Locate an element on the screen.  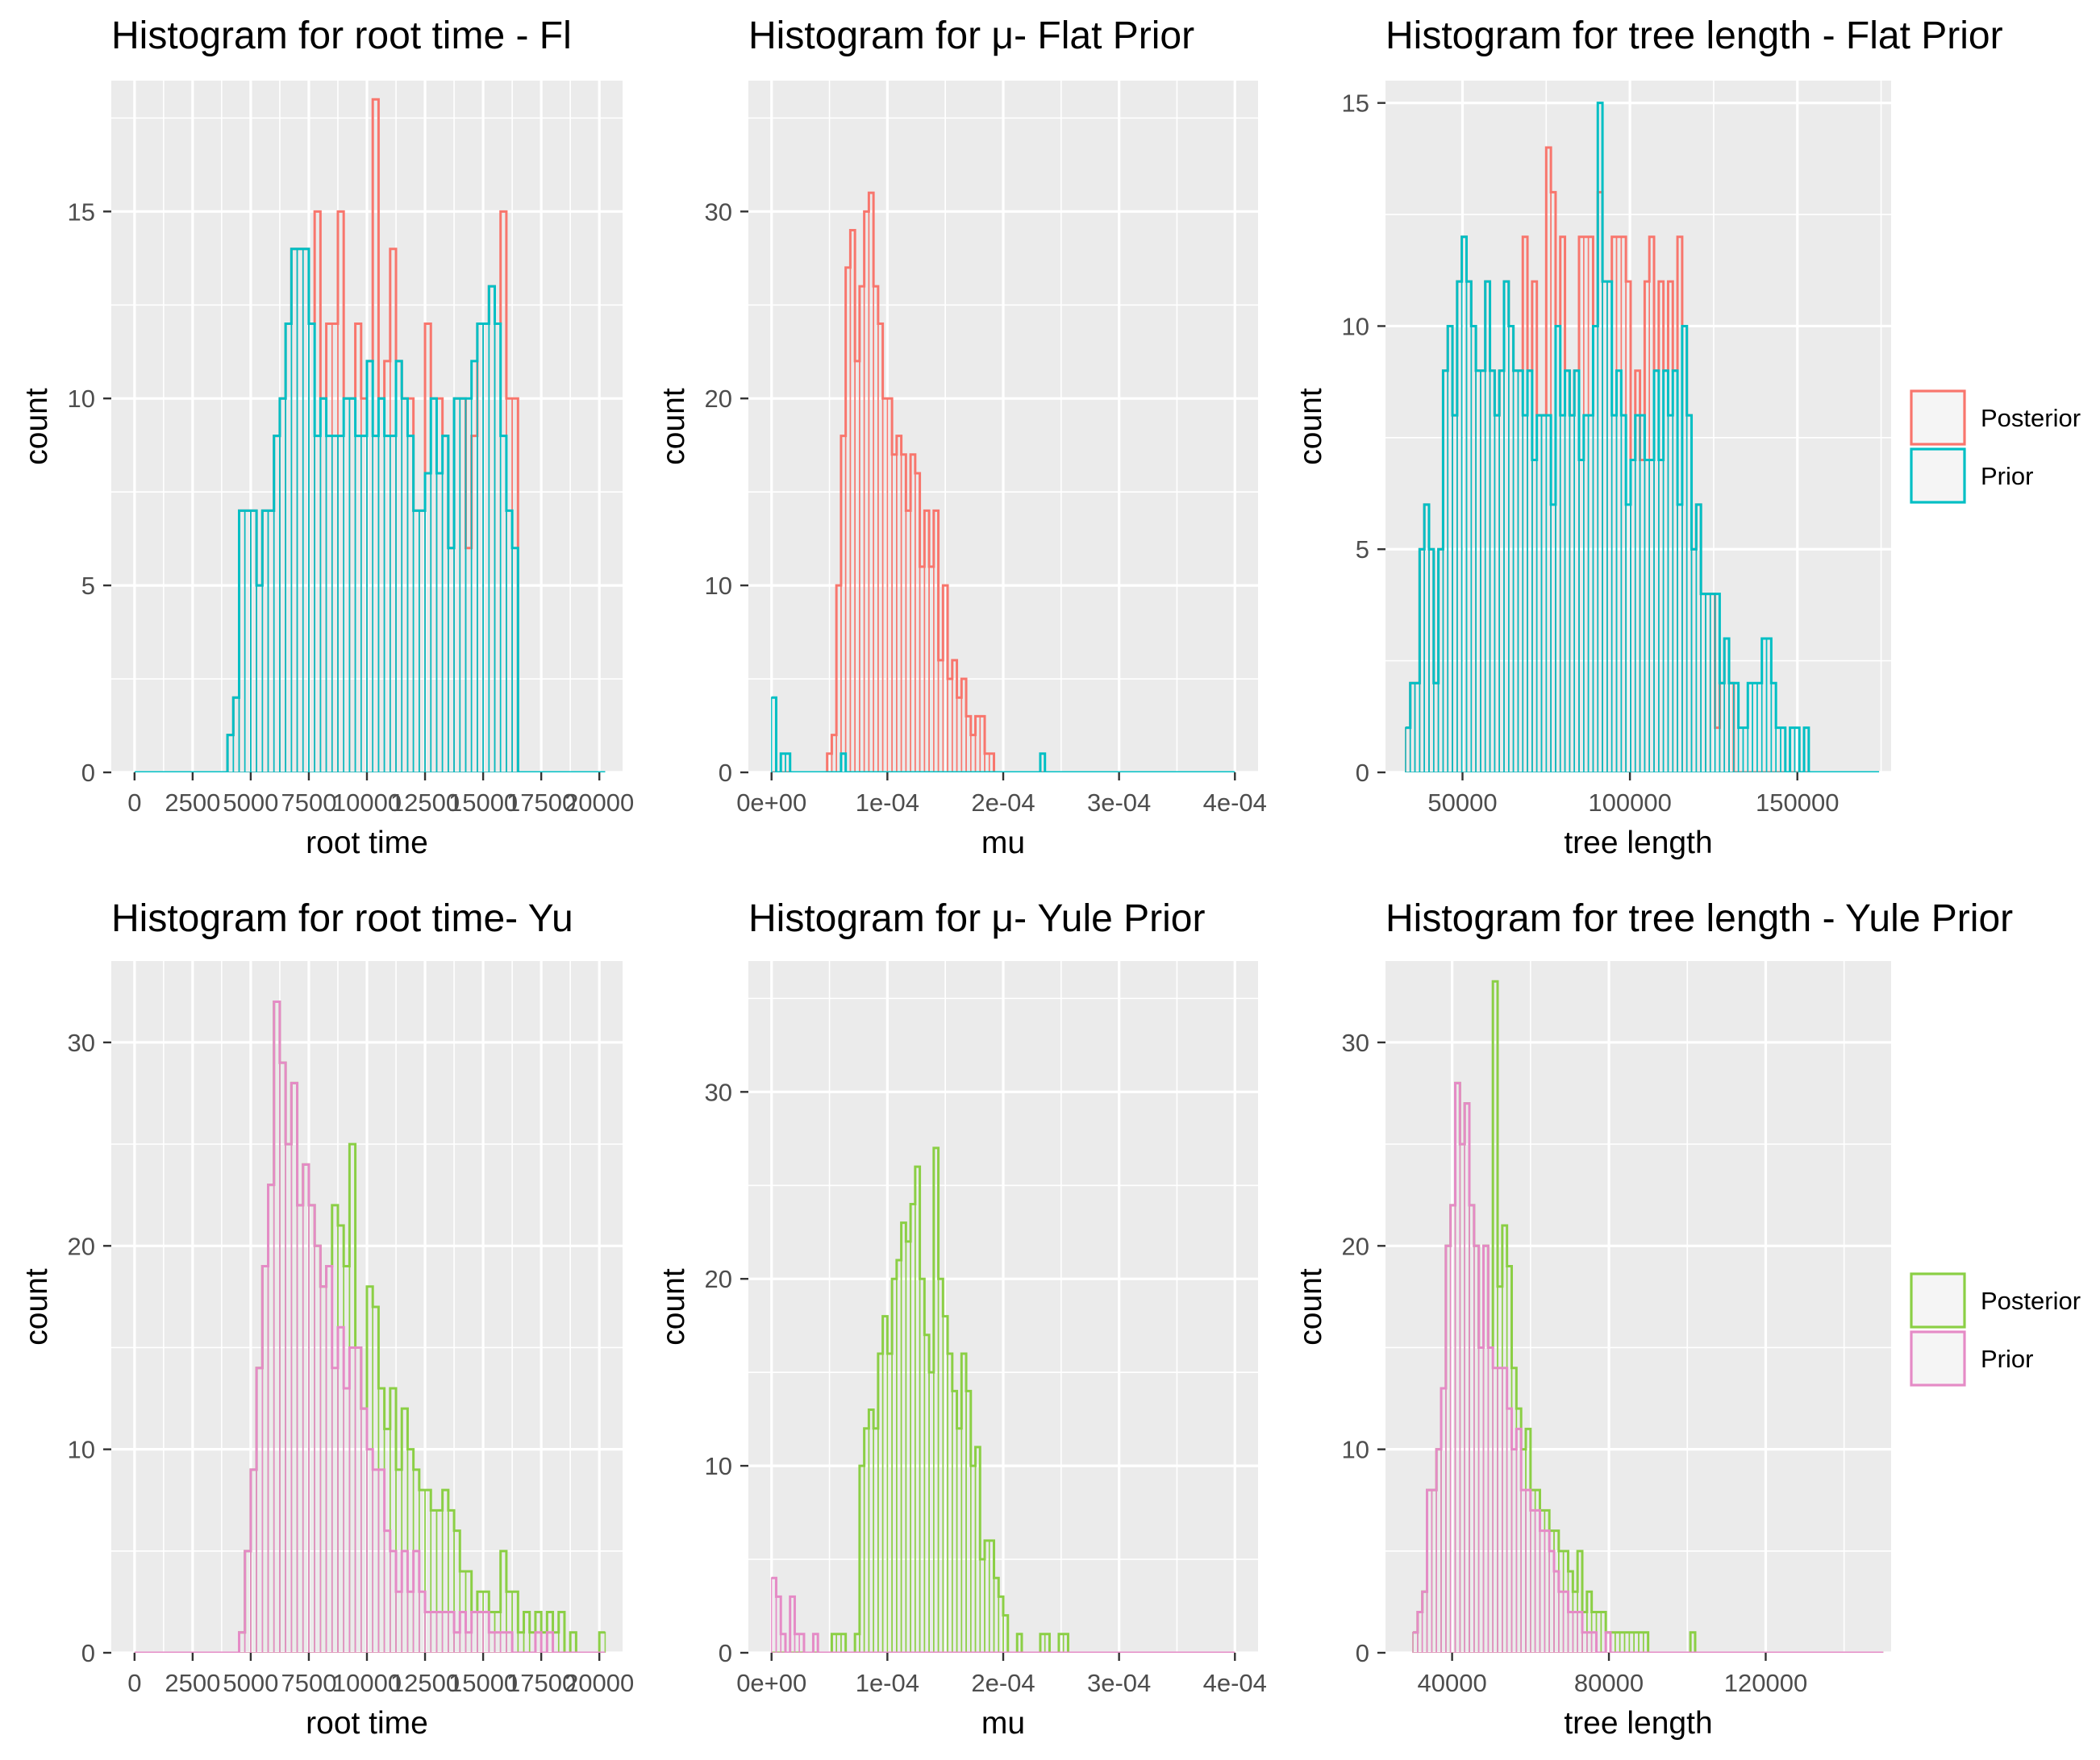
y-tick-label: 15 is located at coordinates (1355, 103).